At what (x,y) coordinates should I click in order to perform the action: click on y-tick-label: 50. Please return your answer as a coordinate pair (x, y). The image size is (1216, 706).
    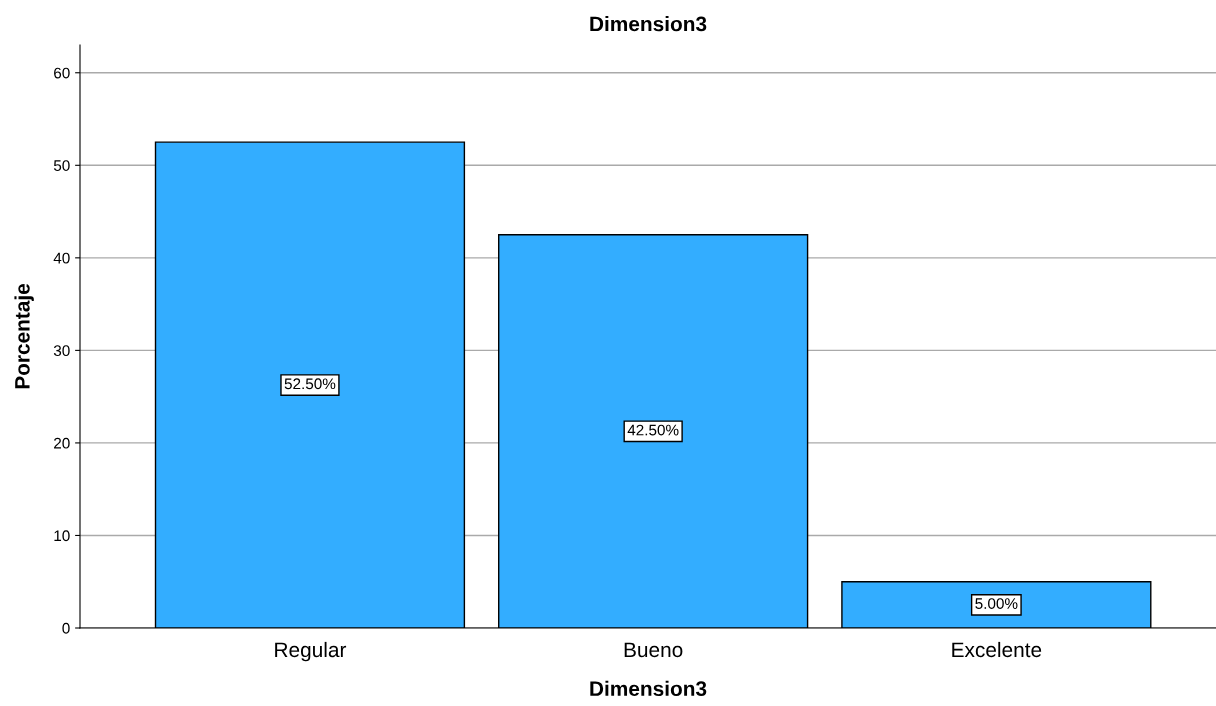
    Looking at the image, I should click on (61, 165).